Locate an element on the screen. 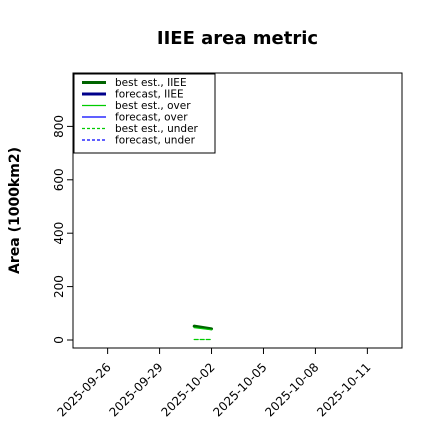 The height and width of the screenshot is (440, 440). legend-label: forecast, over is located at coordinates (151, 118).